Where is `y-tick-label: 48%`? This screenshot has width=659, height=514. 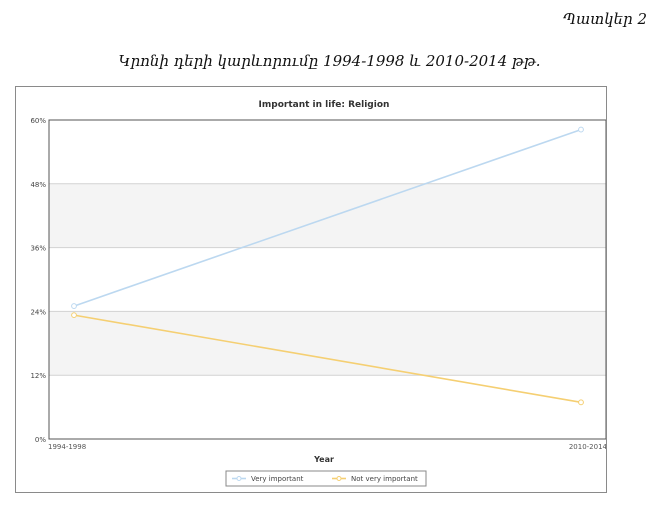
y-tick-label: 48% is located at coordinates (38, 185).